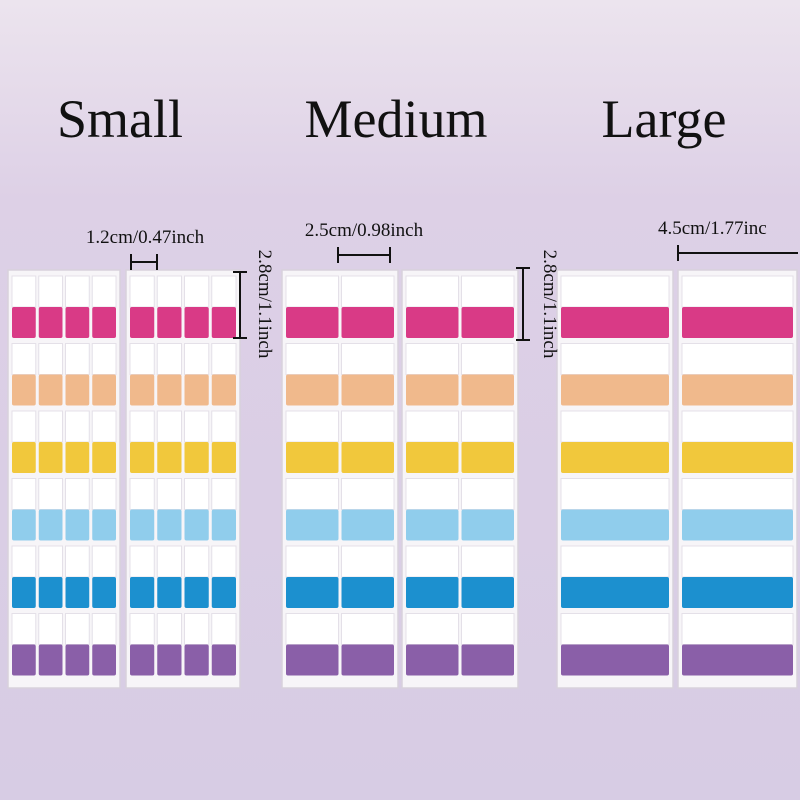 The image size is (800, 800). What do you see at coordinates (664, 119) in the screenshot?
I see `size-title: Large` at bounding box center [664, 119].